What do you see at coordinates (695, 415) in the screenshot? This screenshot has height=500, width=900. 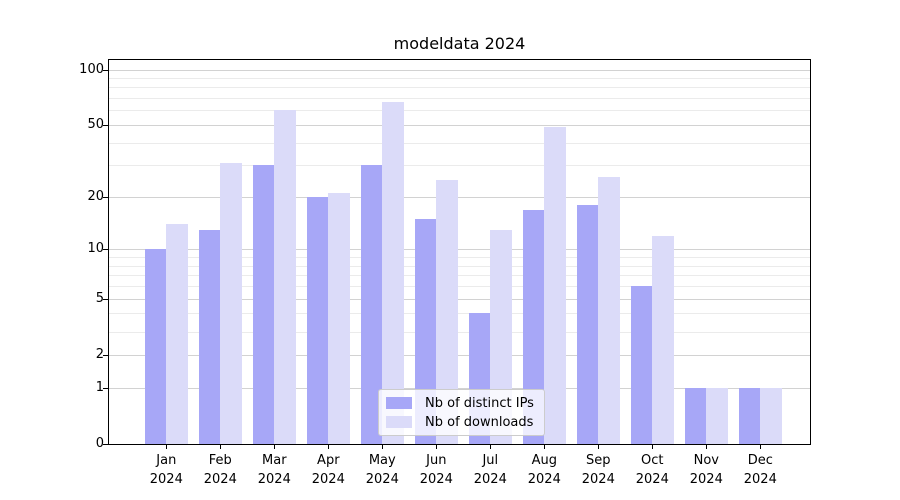 I see `bar-distinct-ips-nov` at bounding box center [695, 415].